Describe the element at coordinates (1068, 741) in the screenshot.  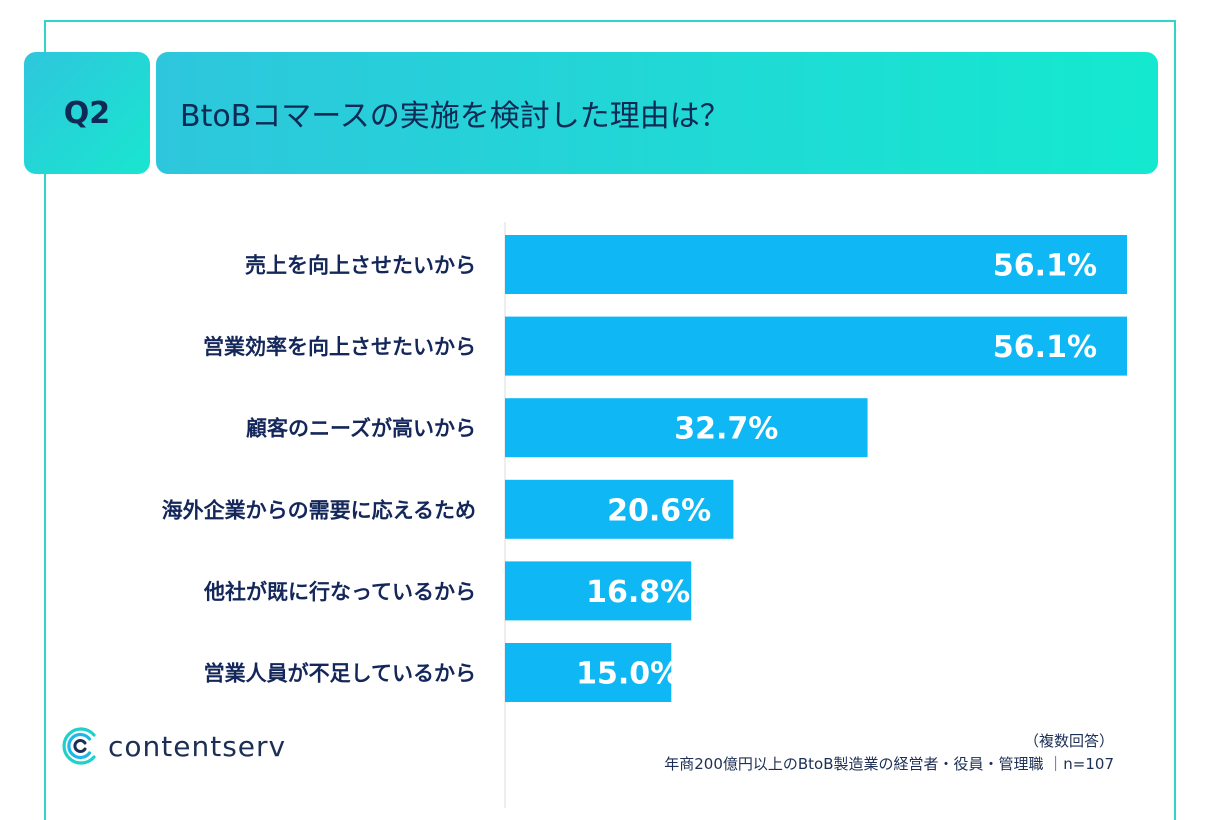
I see `multiple-answer-note: （複数回答）` at that location.